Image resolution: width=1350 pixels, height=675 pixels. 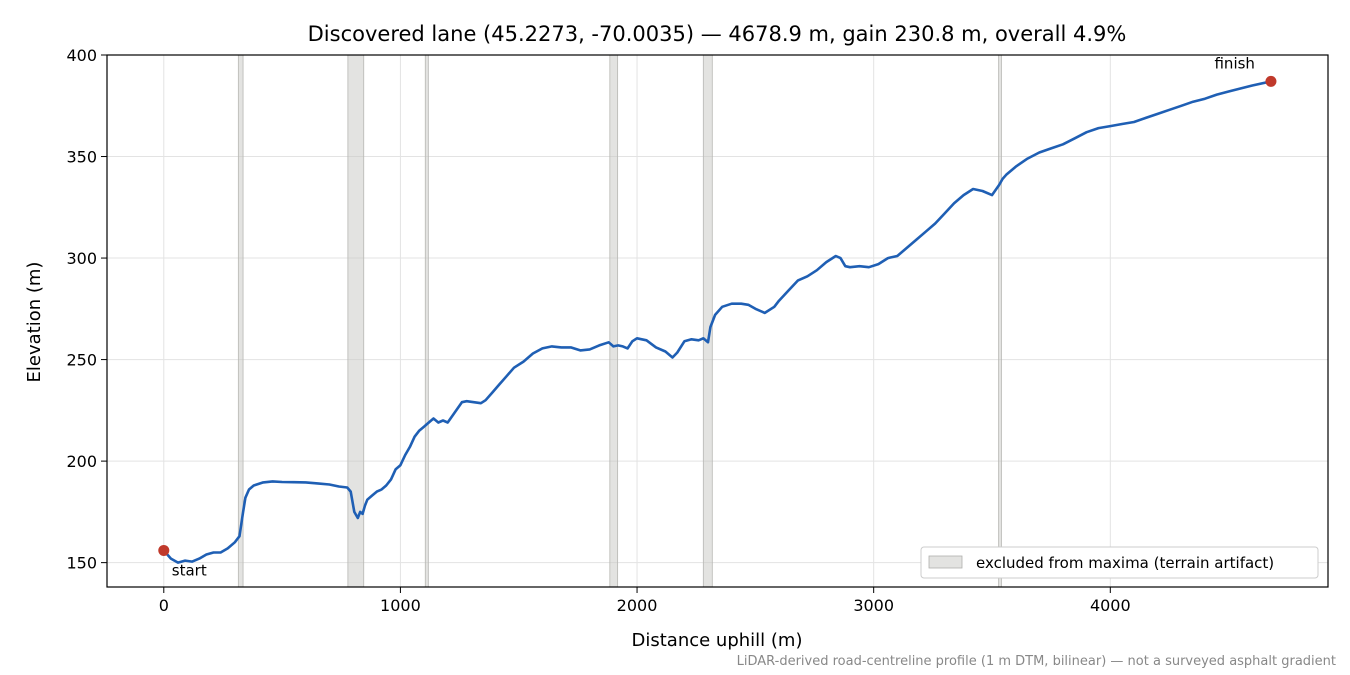 What do you see at coordinates (637, 605) in the screenshot?
I see `x-tick-label: 2000` at bounding box center [637, 605].